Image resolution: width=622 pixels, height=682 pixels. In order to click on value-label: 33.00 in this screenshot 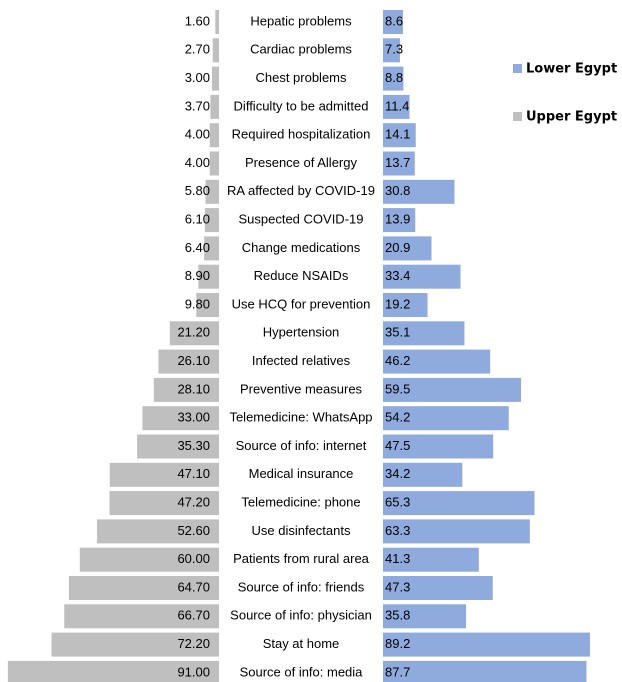, I will do `click(193, 417)`.